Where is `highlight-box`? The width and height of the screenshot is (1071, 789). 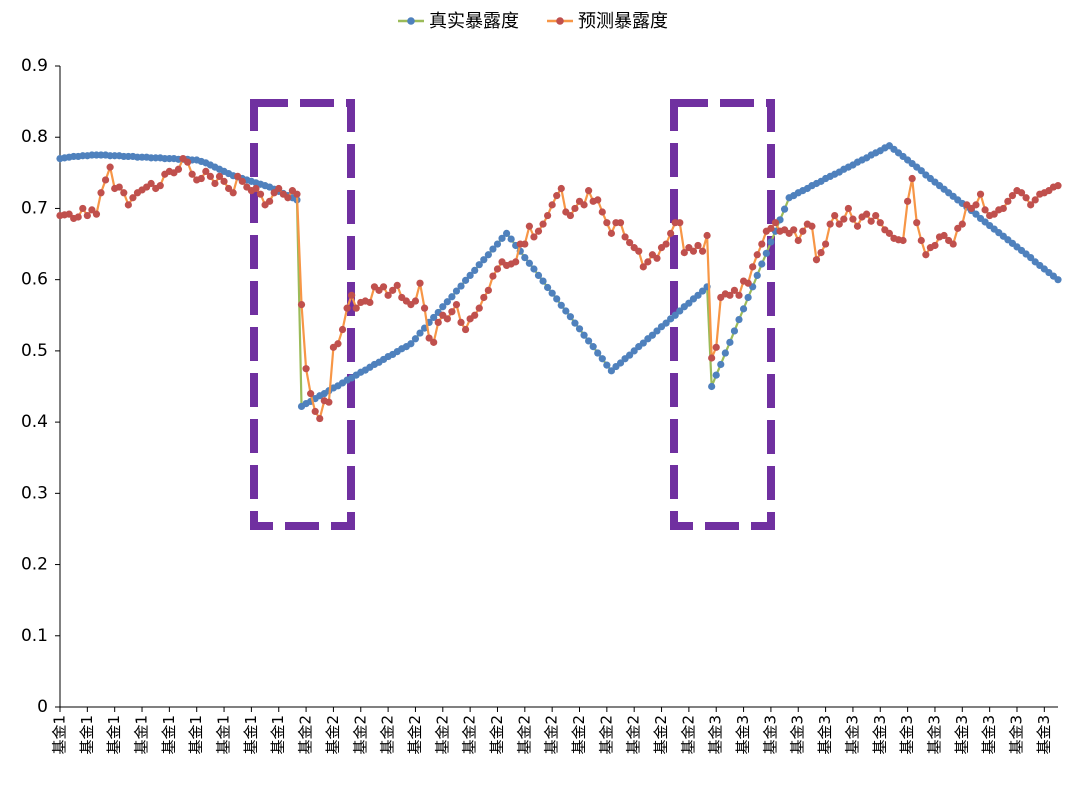 highlight-box is located at coordinates (722, 314).